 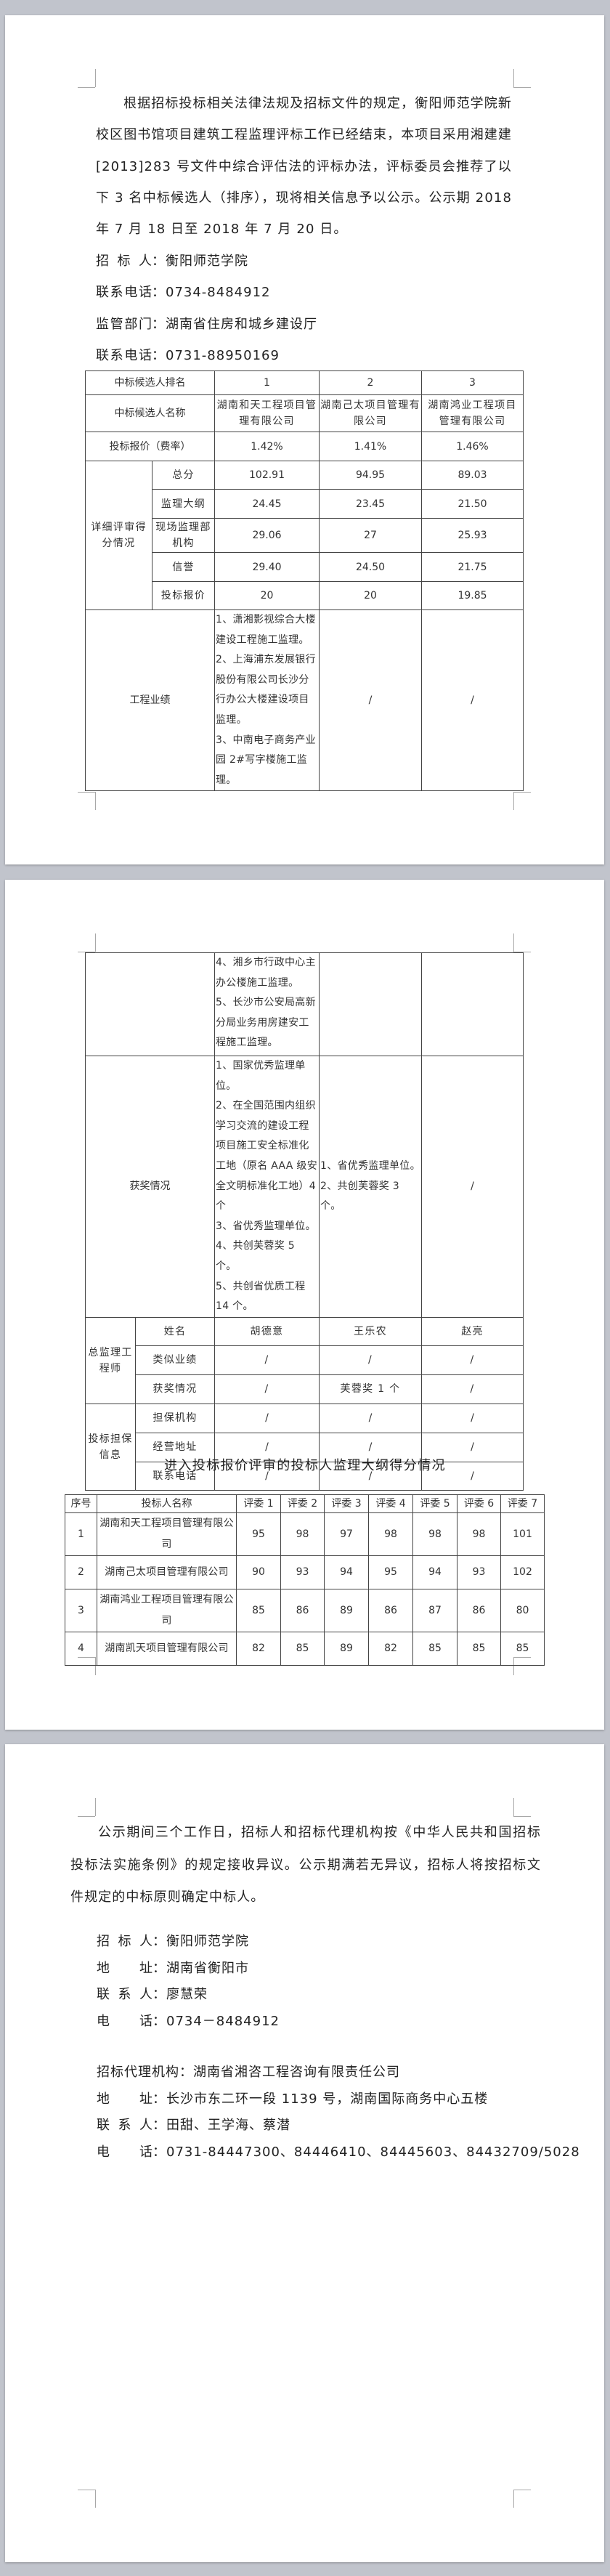 I want to click on table-row: 2 湖南己太项目管理有限公司 90 93 94 95 94 93 102, so click(x=305, y=1572).